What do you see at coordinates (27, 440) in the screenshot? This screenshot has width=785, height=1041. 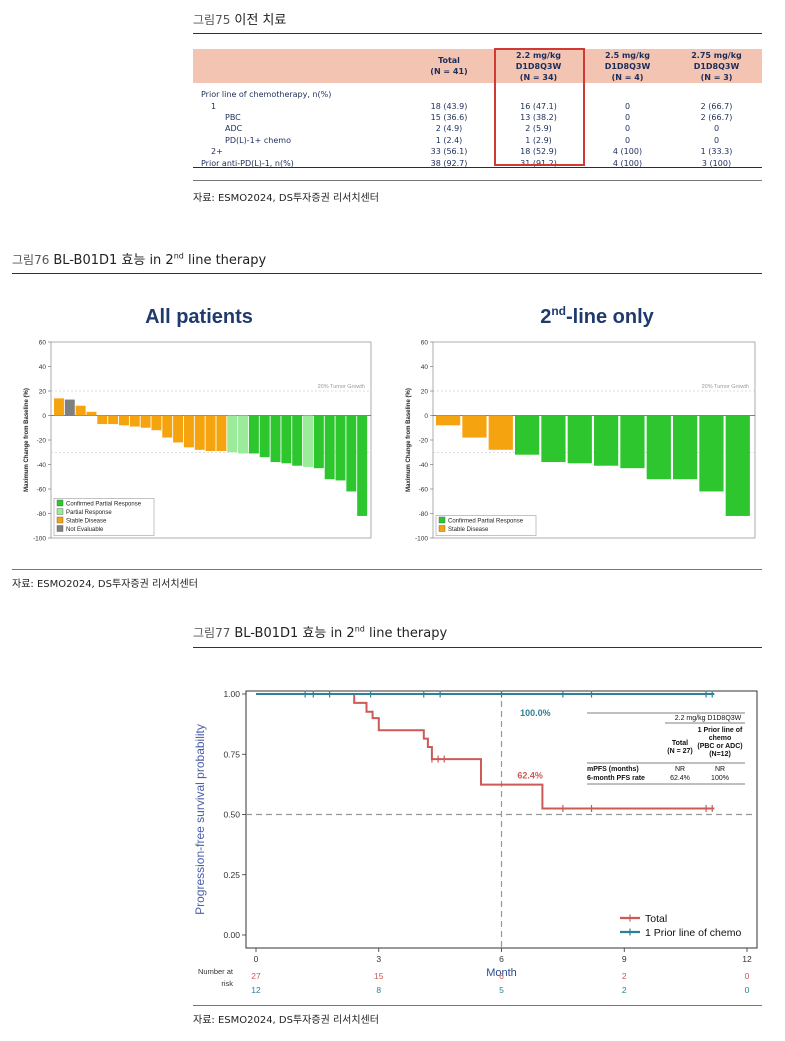 I see `chart1-ylabel: Maximum Change from Baseline (%)` at bounding box center [27, 440].